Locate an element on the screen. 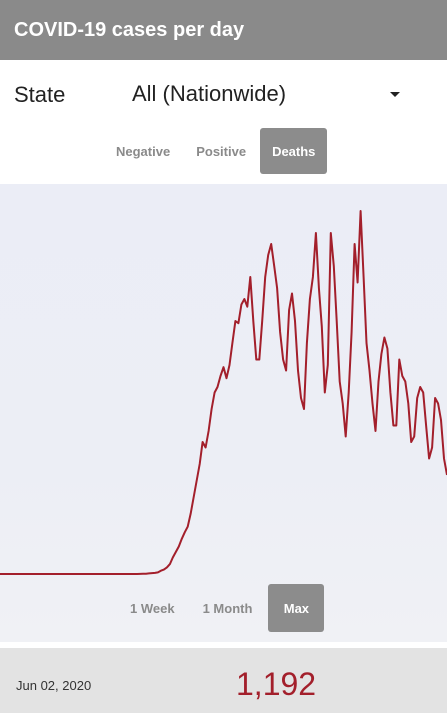 The width and height of the screenshot is (447, 713). selected-date: Jun 02, 2020 is located at coordinates (54, 685).